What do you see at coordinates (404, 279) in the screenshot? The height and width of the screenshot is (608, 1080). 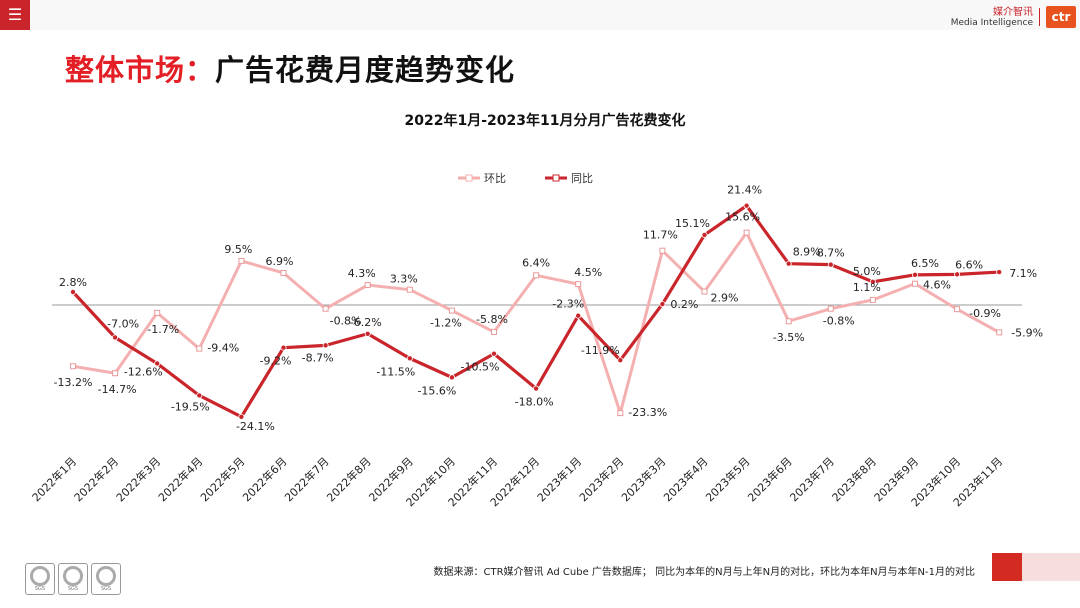 I see `data-label-mom: 3.3%` at bounding box center [404, 279].